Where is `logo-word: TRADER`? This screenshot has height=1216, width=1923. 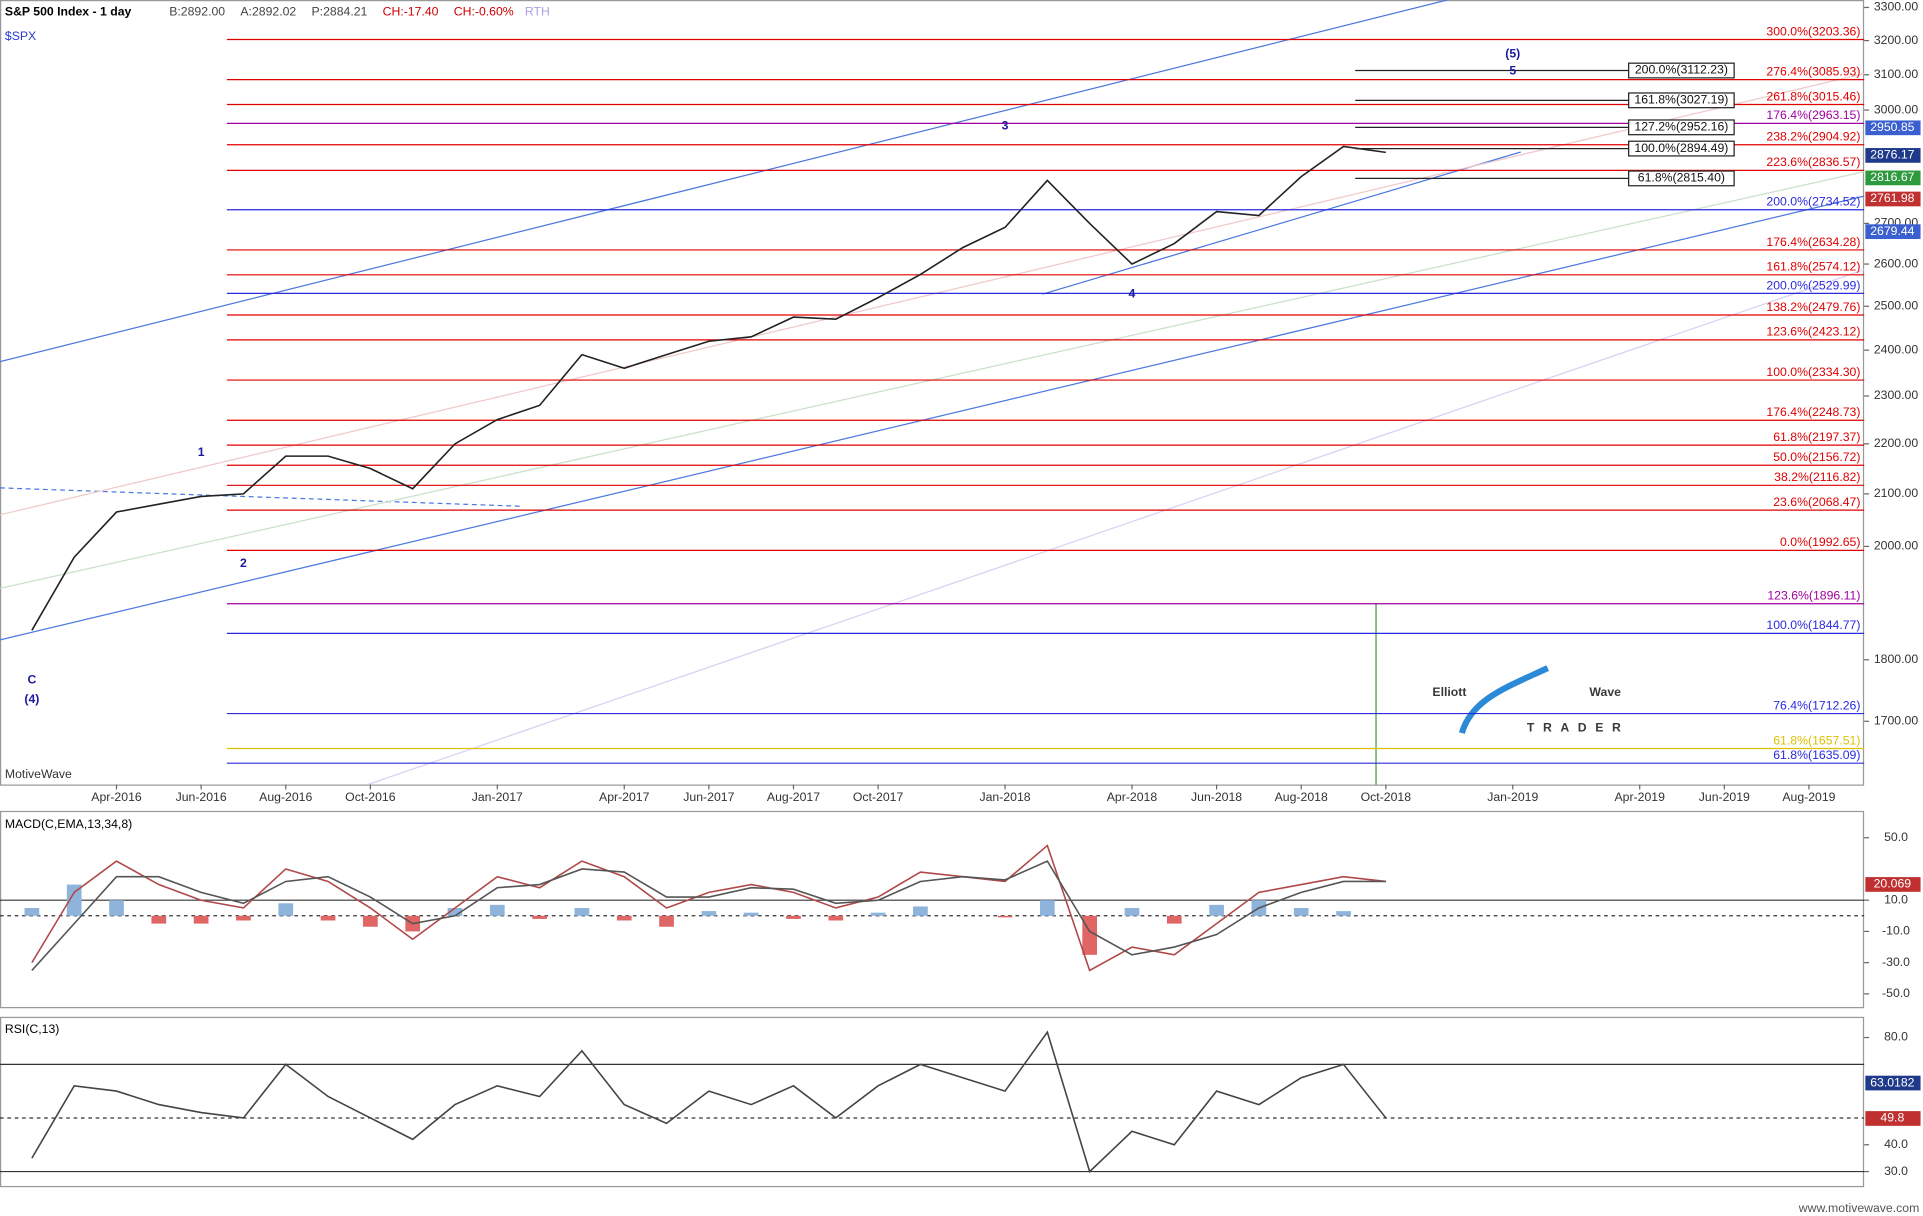
logo-word: TRADER is located at coordinates (1578, 727).